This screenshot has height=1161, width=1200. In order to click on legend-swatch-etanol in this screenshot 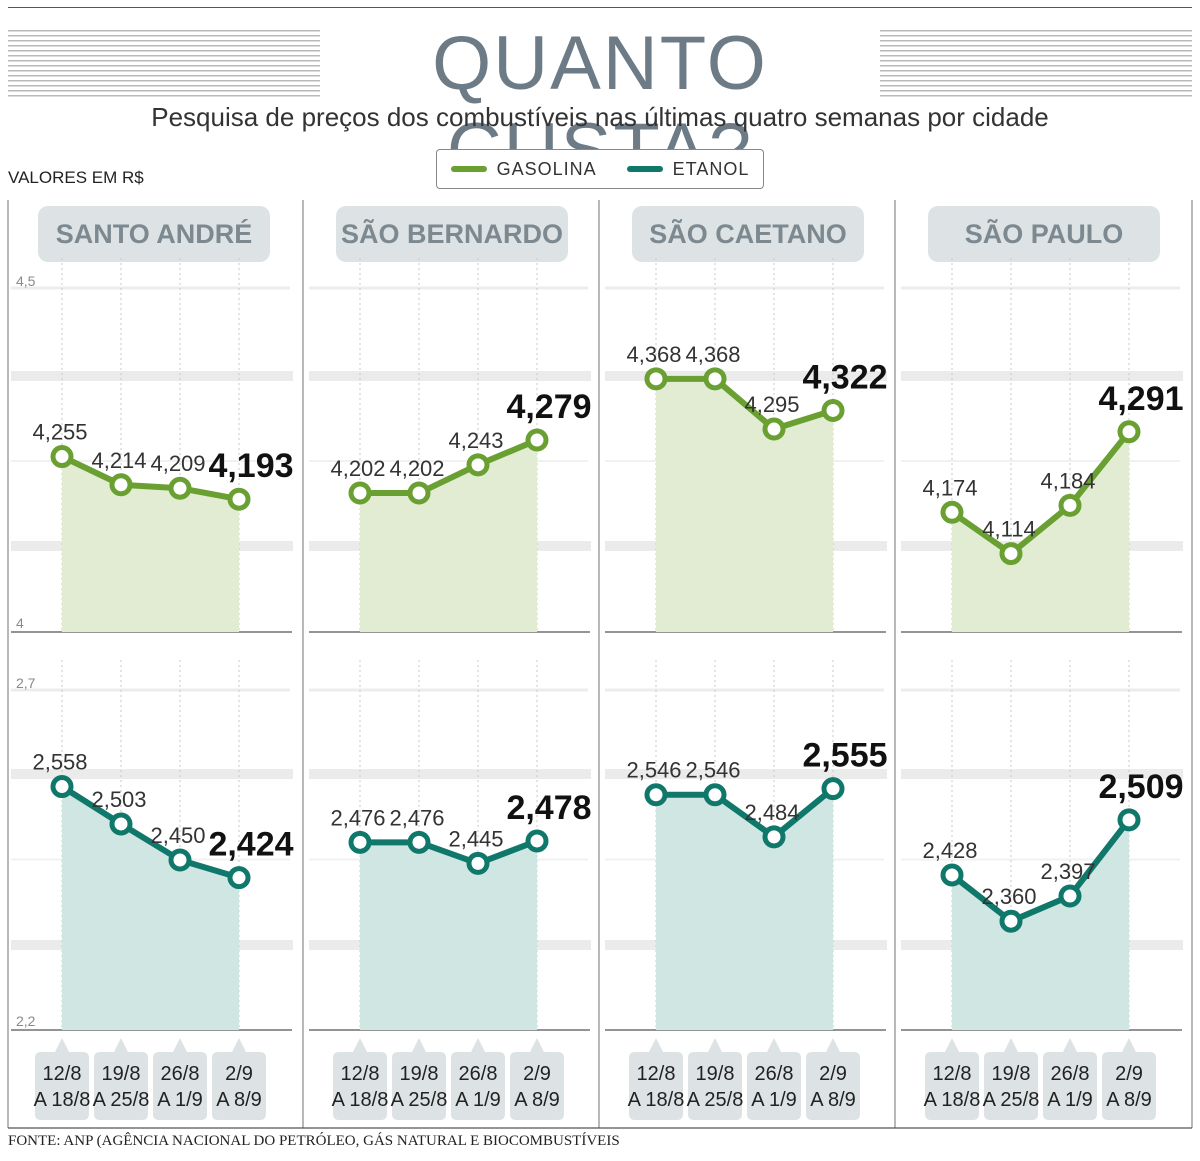, I will do `click(644, 169)`.